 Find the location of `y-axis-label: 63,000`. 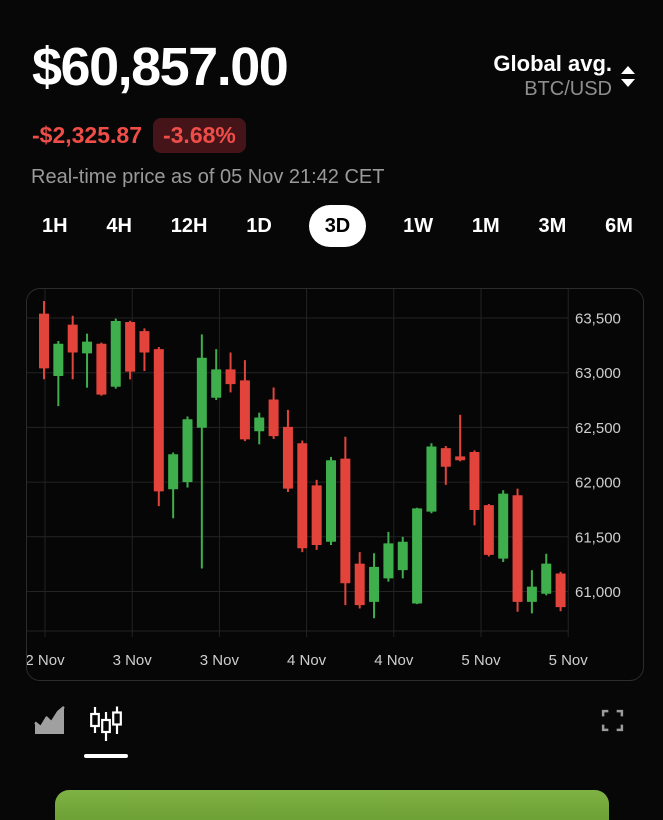

y-axis-label: 63,000 is located at coordinates (598, 373).